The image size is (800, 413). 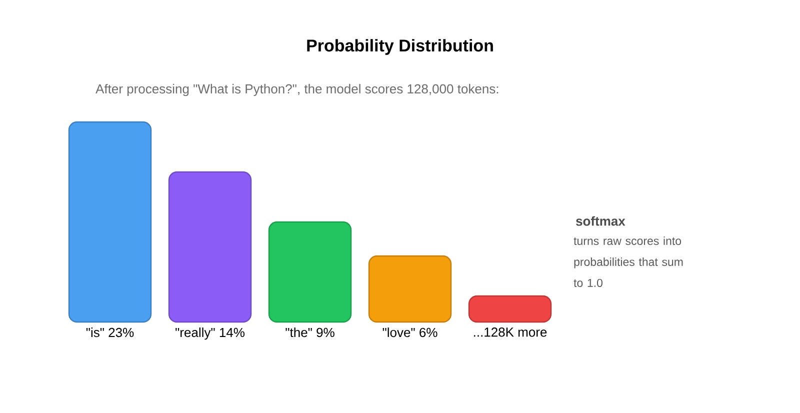 I want to click on x-tick-label: "is" 23%, so click(x=110, y=333).